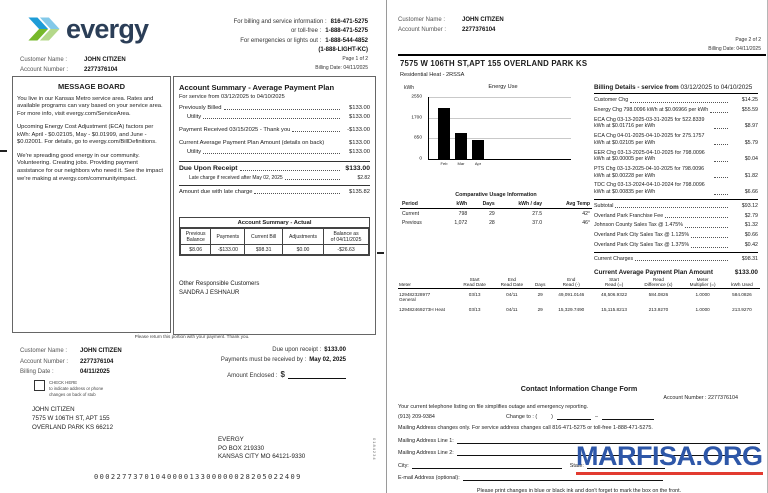 The image size is (768, 493). Describe the element at coordinates (749, 100) in the screenshot. I see `charge-amount: $14.25` at that location.